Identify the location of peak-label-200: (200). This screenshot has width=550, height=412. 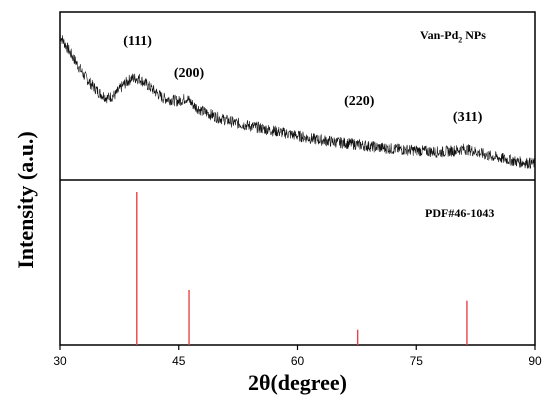
(189, 73).